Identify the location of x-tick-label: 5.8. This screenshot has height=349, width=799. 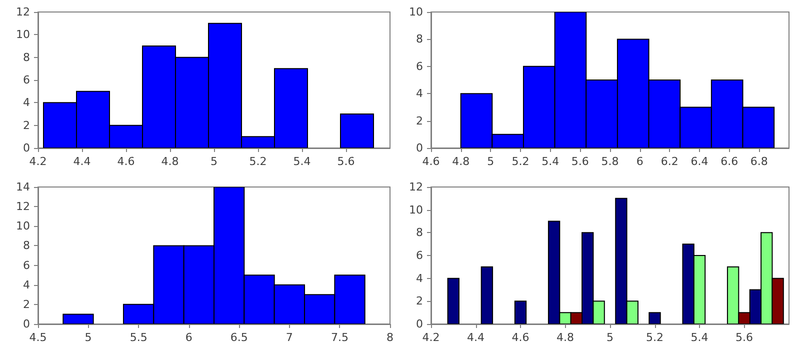
(610, 161).